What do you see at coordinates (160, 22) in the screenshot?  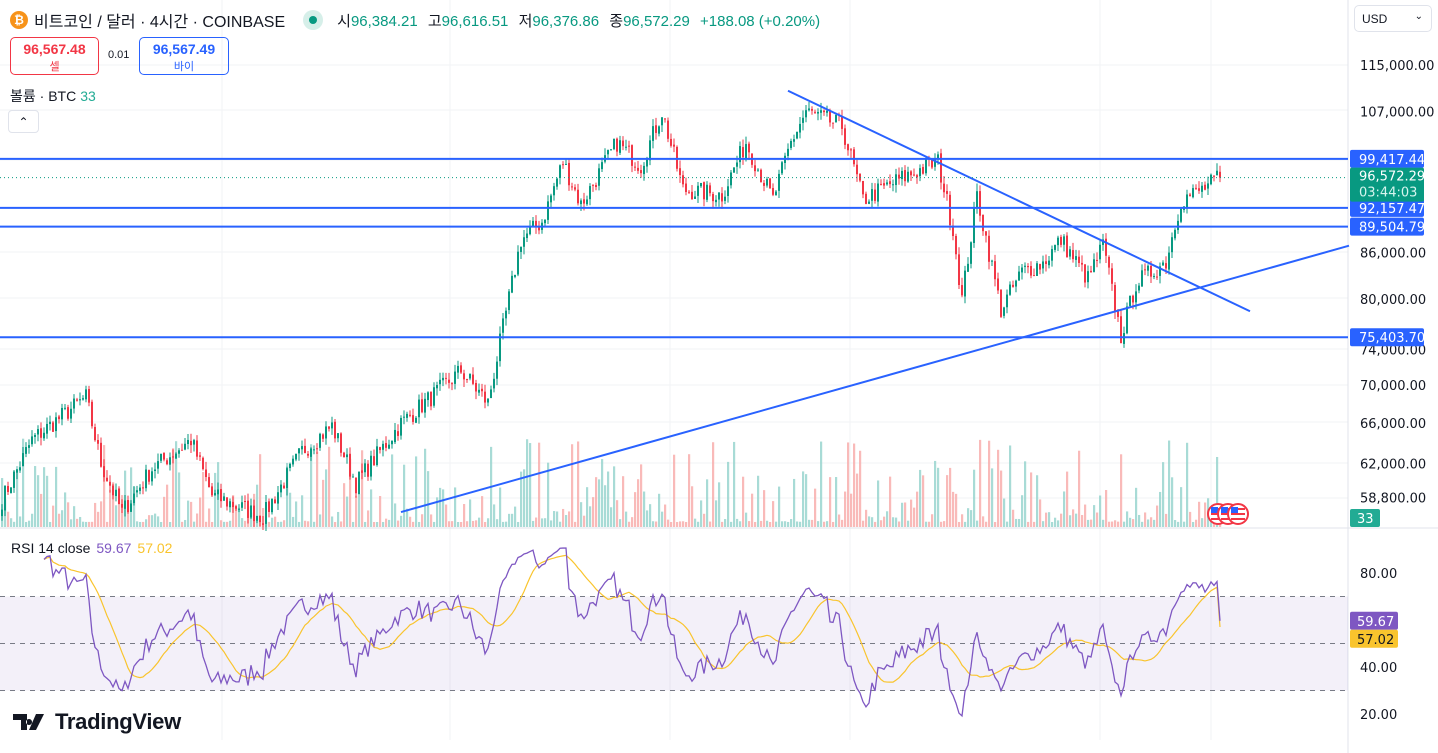 I see `symbol-title: 비트코인 / 달러 · 4시간 · COINBASE` at bounding box center [160, 22].